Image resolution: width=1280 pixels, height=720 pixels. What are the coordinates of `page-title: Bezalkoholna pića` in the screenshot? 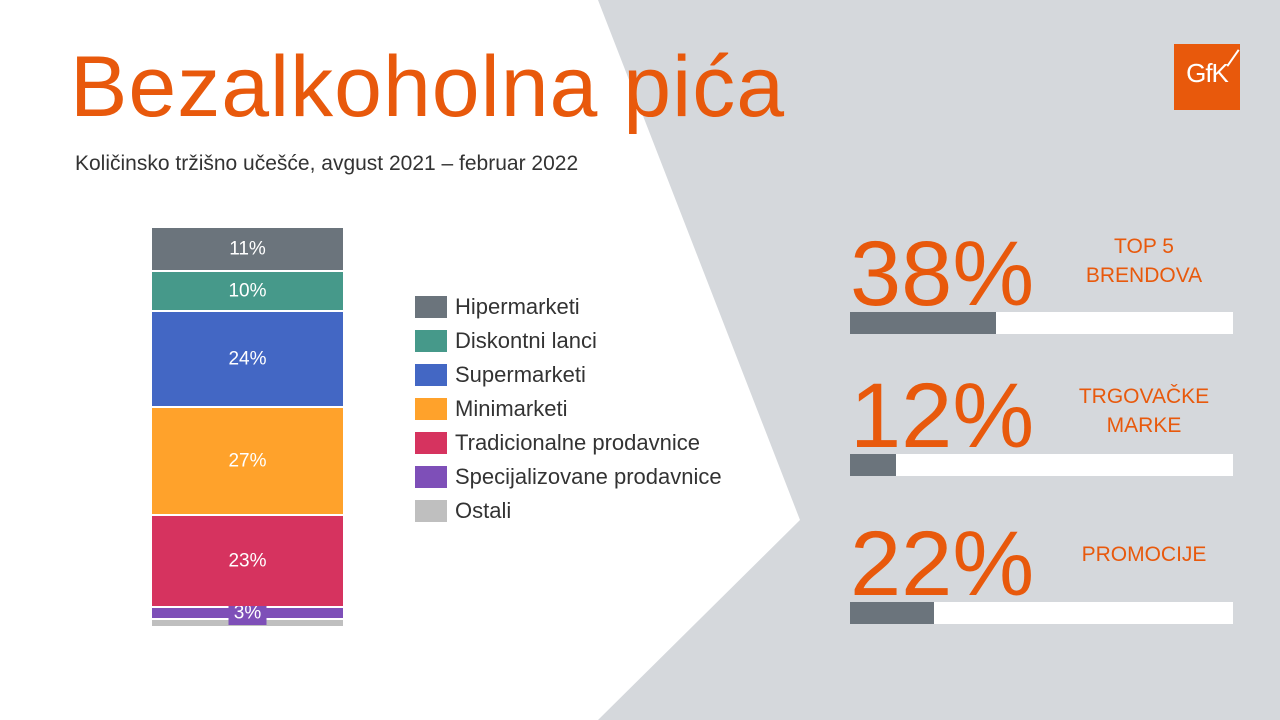 It's located at (428, 87).